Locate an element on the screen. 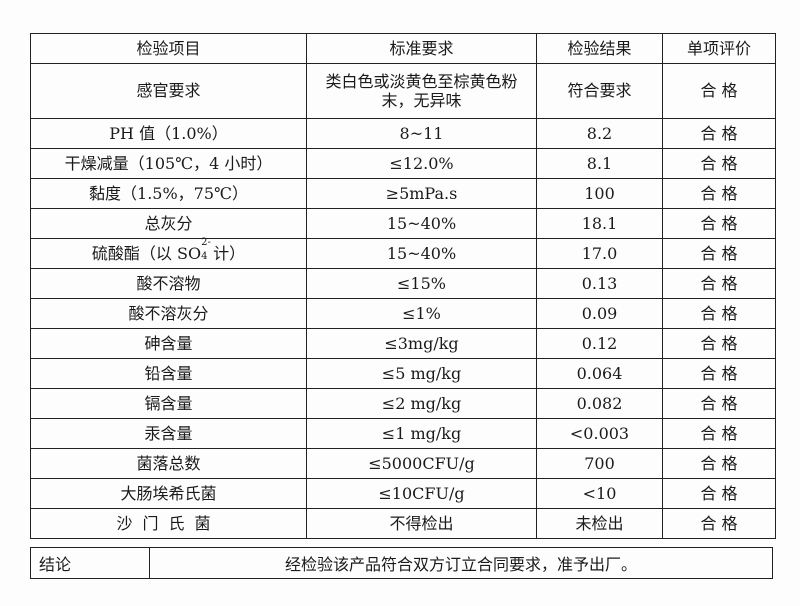  table-row: 酸不溶物 ≤15% 0.13 合 格 is located at coordinates (403, 283).